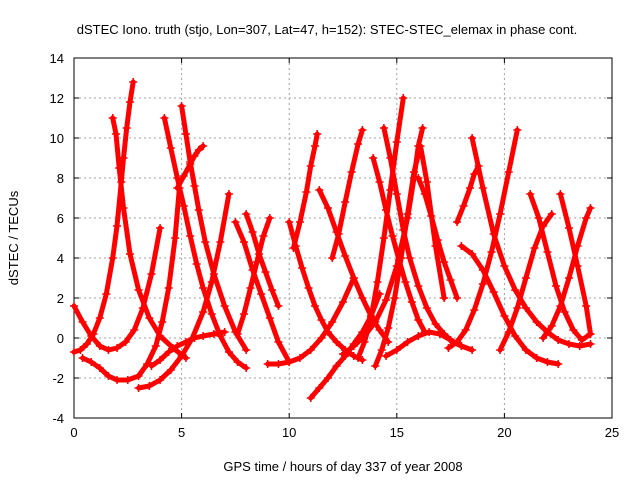  I want to click on x-tick-label: 5, so click(181, 432).